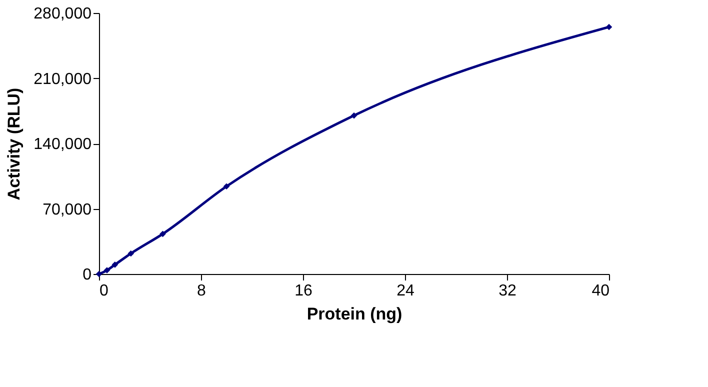 The image size is (708, 387). What do you see at coordinates (67, 209) in the screenshot?
I see `y-tick-label: 70,000` at bounding box center [67, 209].